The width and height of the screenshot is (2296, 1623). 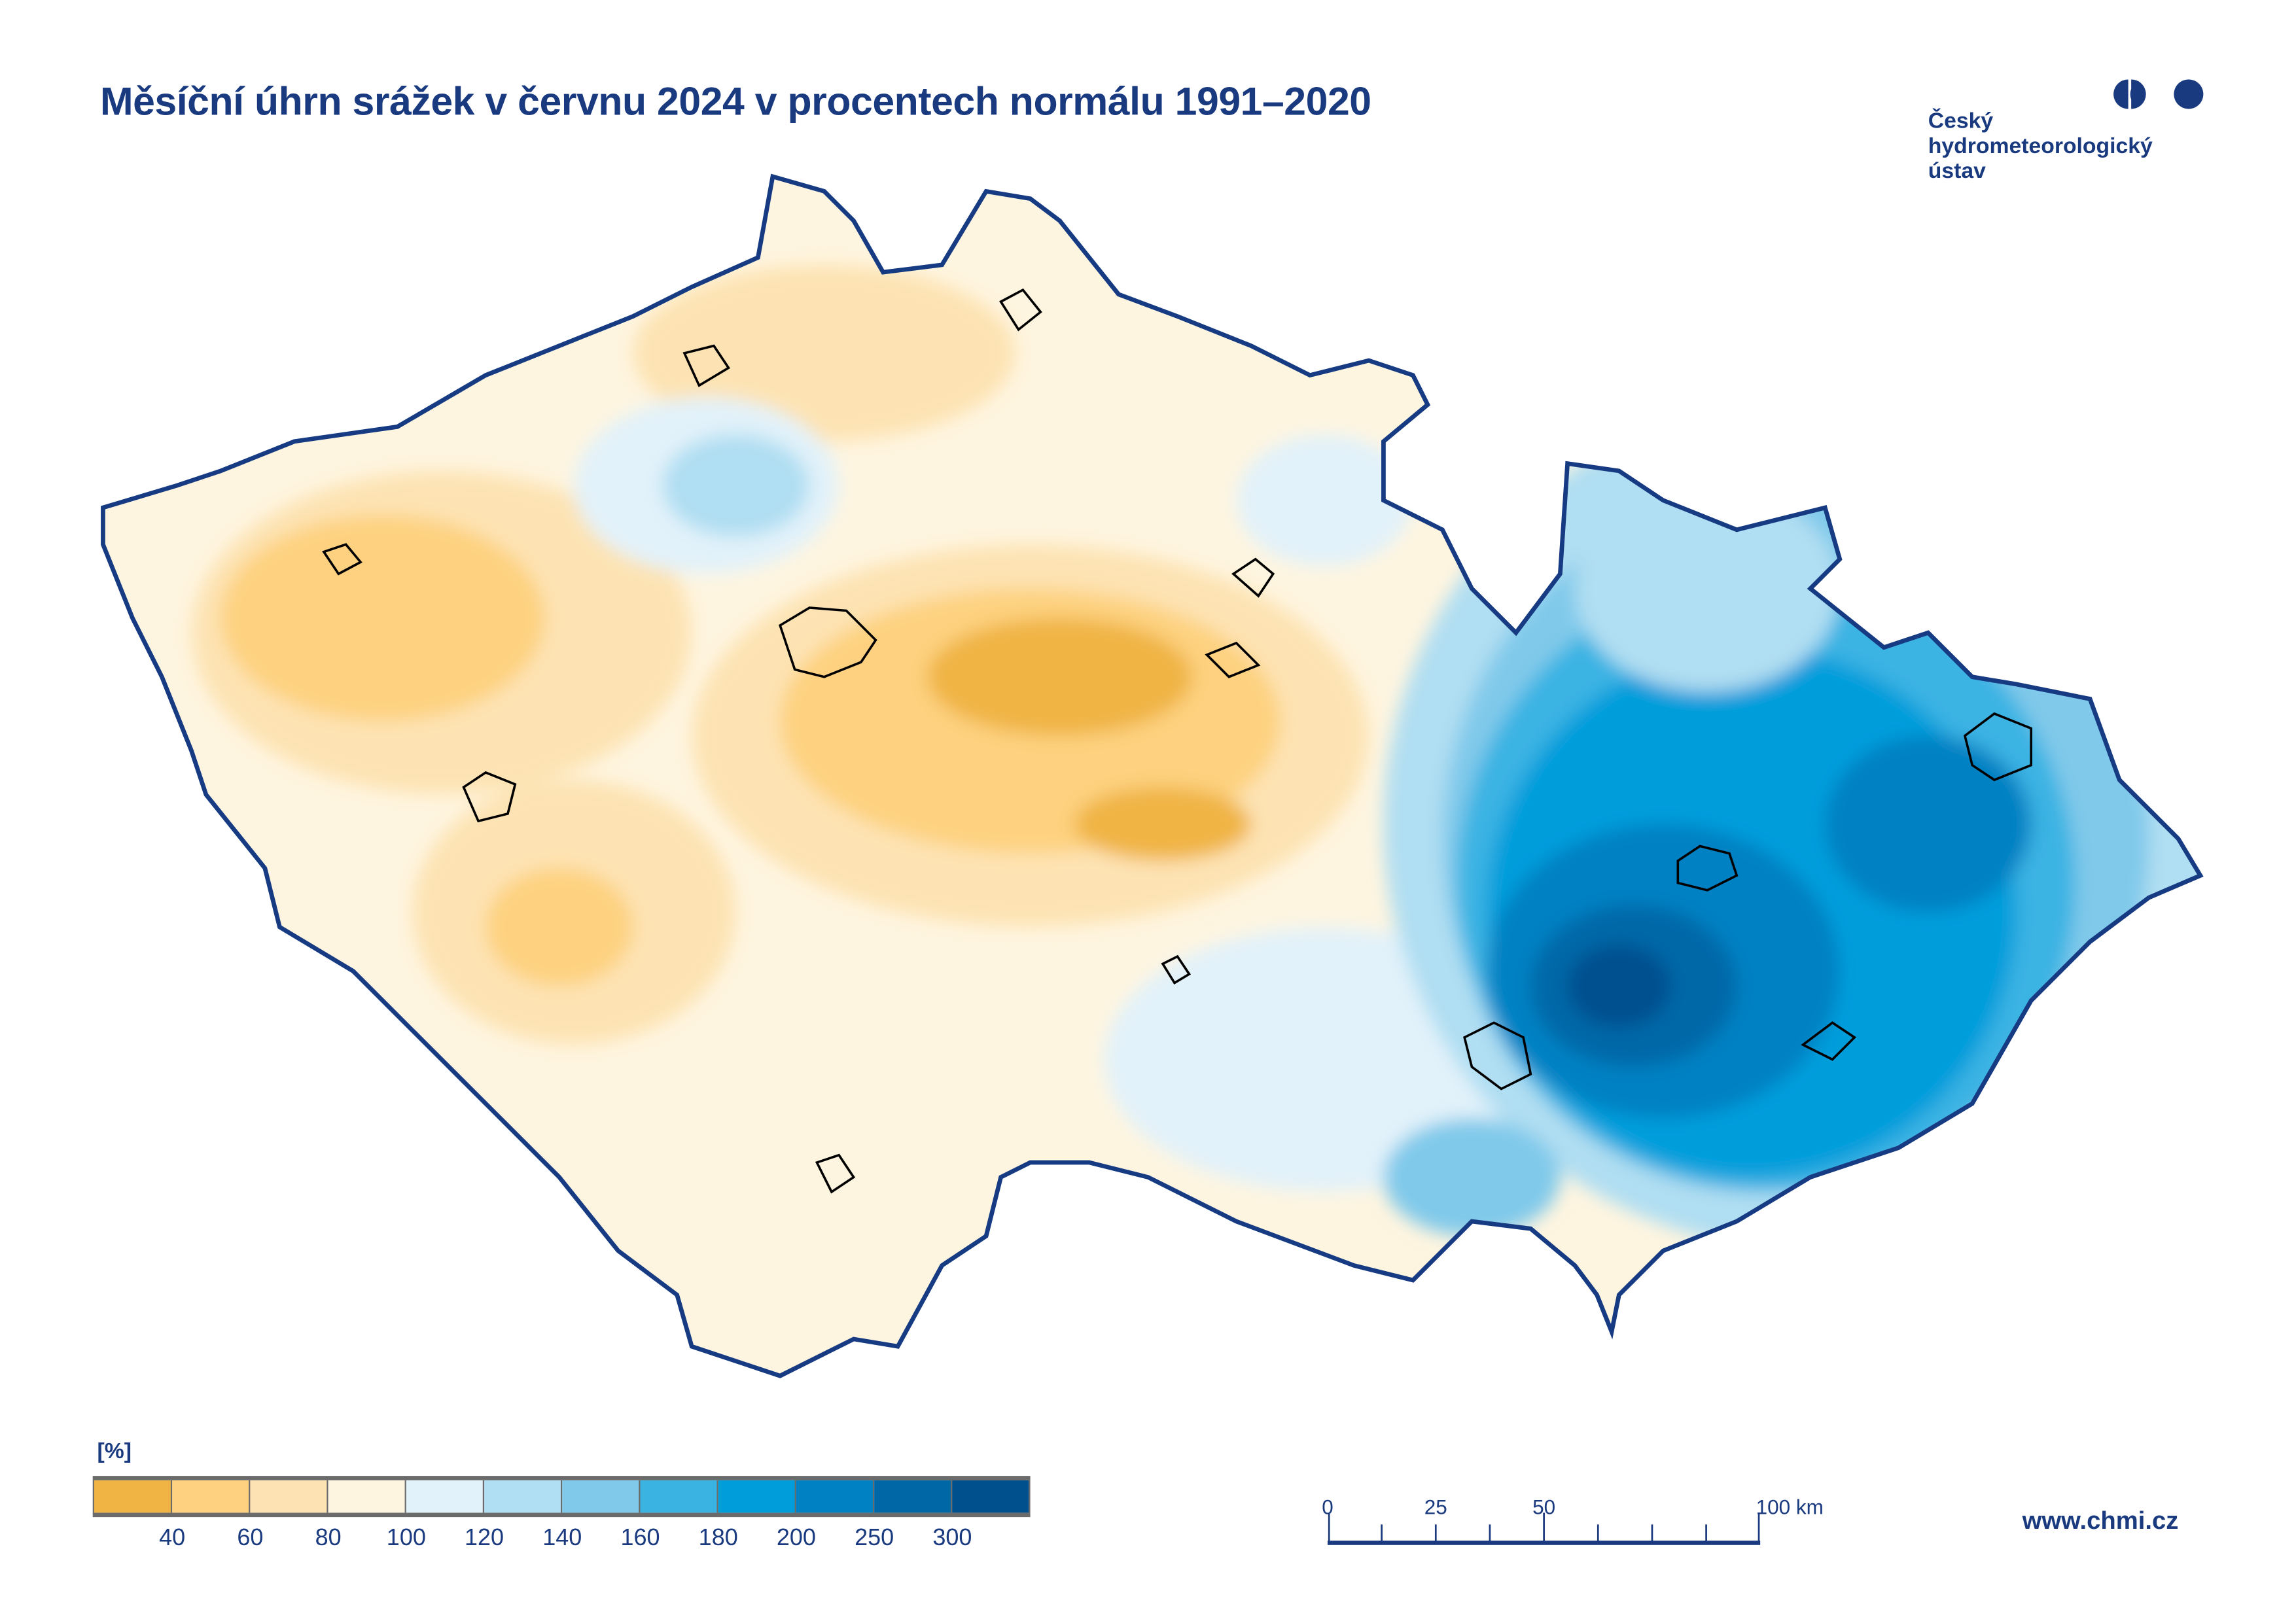 I want to click on color-legend, so click(x=562, y=1497).